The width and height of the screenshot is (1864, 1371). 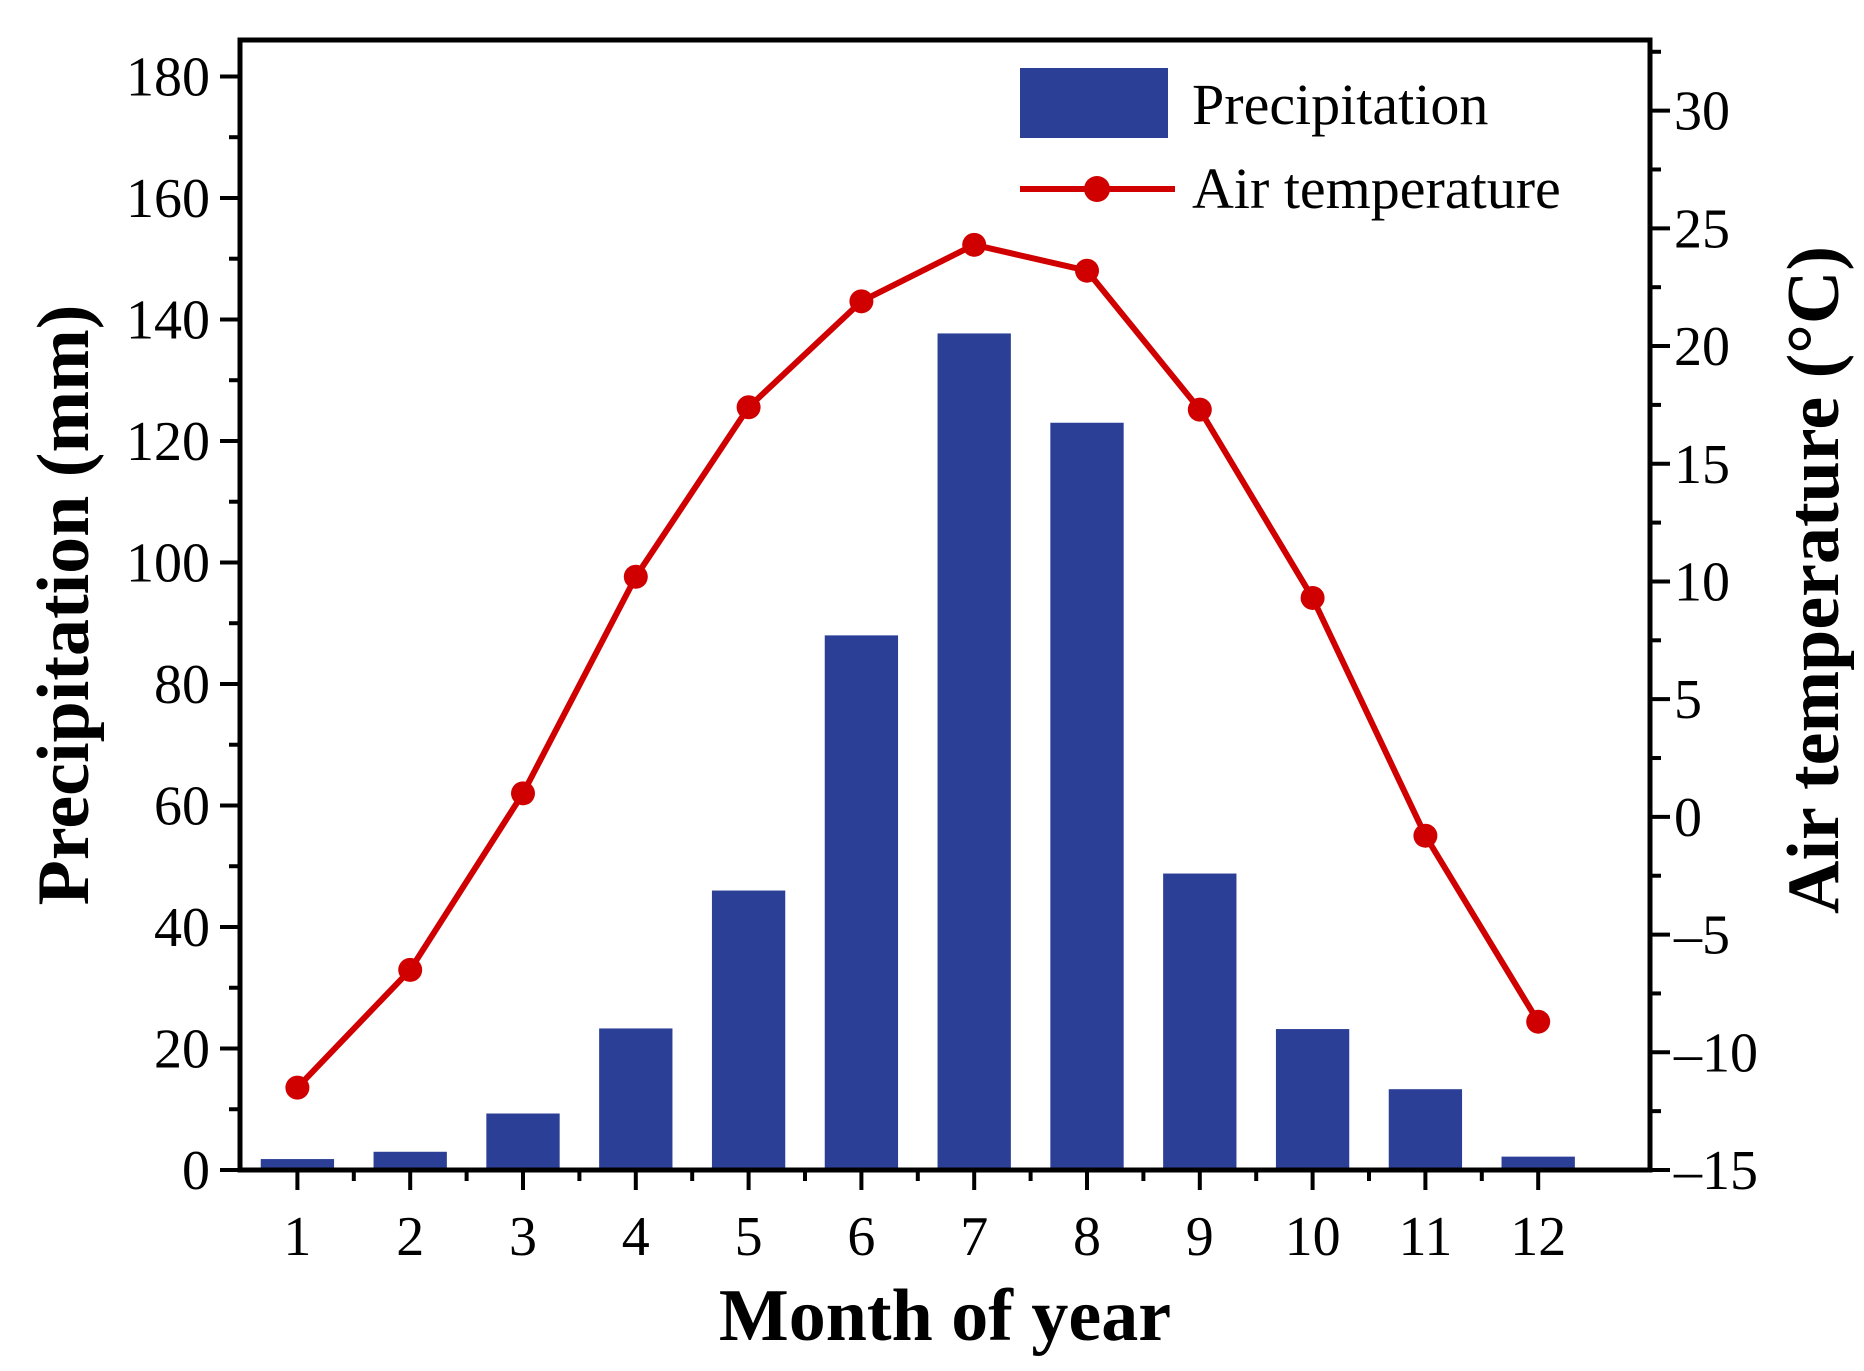 What do you see at coordinates (1814, 580) in the screenshot?
I see `right-axis-title: Air temperature (°C)` at bounding box center [1814, 580].